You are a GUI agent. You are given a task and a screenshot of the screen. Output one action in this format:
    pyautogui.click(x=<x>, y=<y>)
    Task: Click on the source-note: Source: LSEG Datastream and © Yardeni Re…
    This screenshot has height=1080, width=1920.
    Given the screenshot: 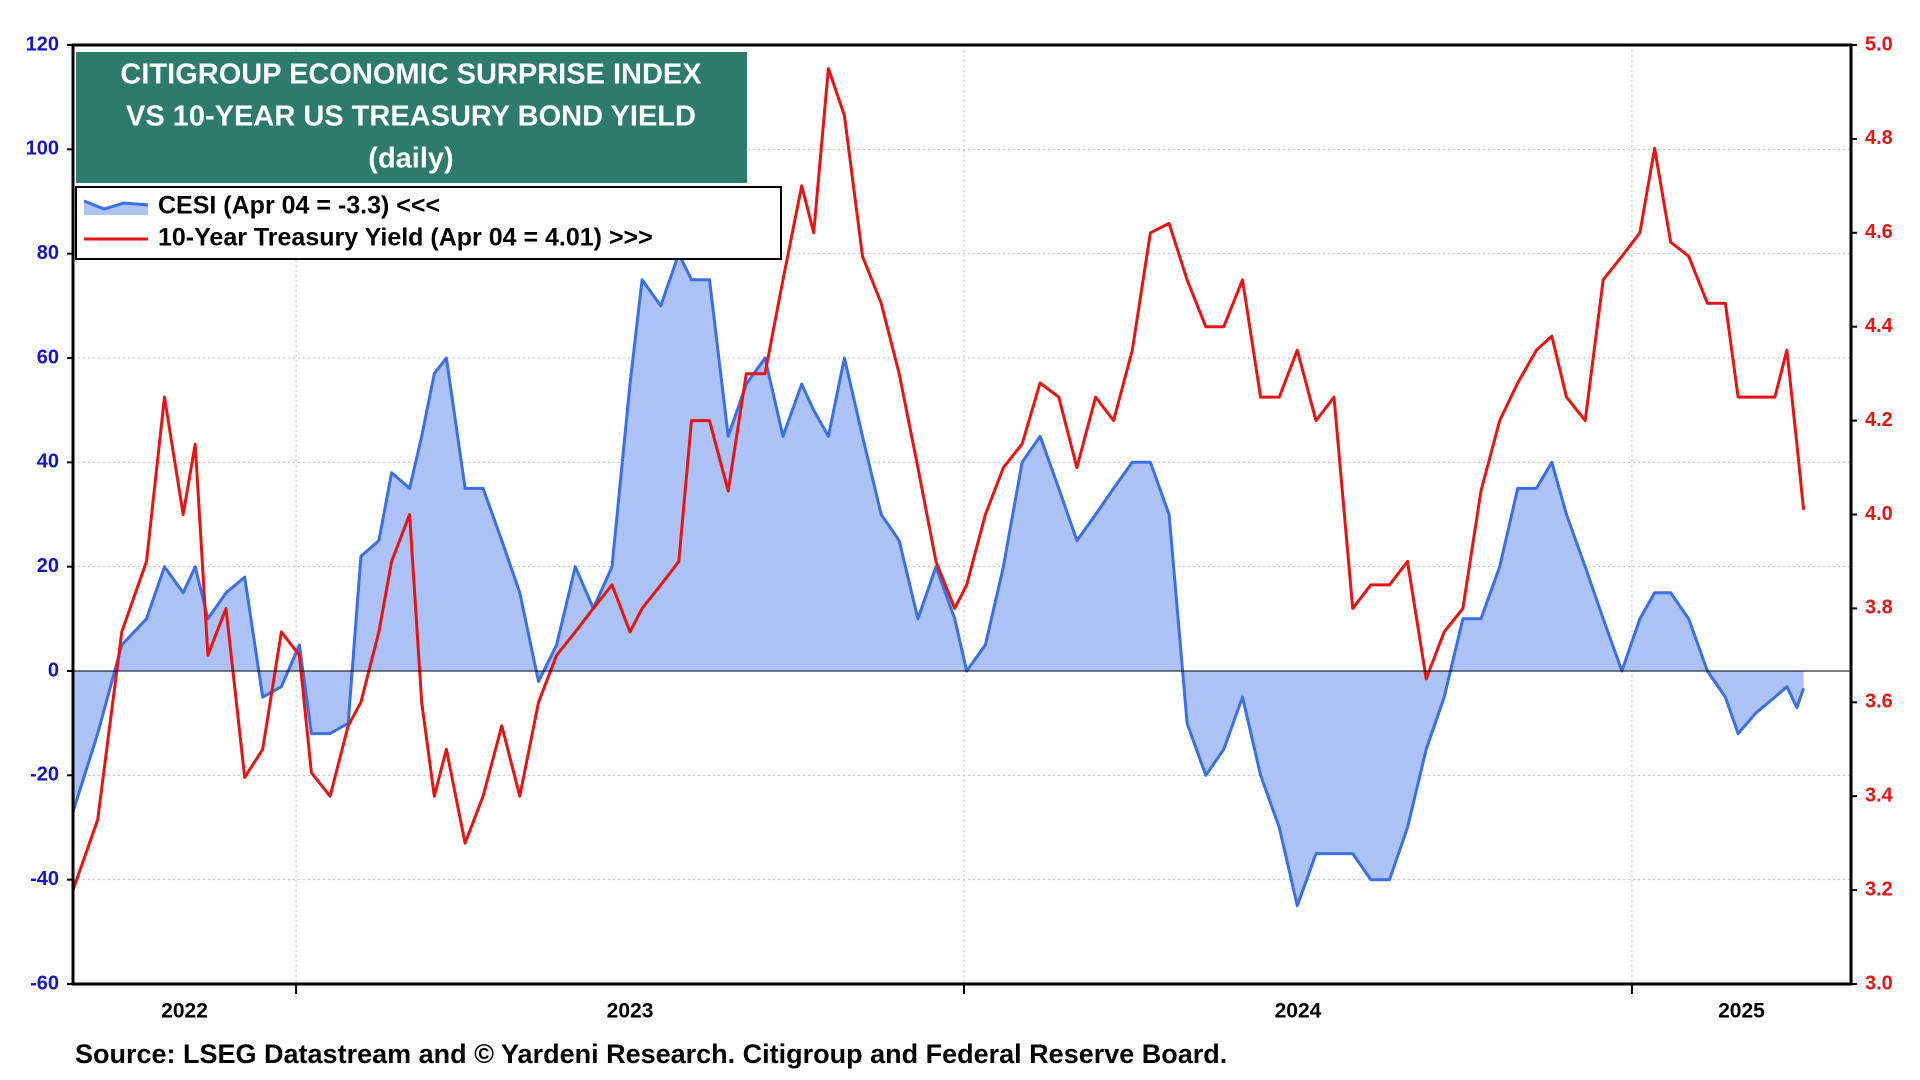 What is the action you would take?
    pyautogui.click(x=651, y=1054)
    